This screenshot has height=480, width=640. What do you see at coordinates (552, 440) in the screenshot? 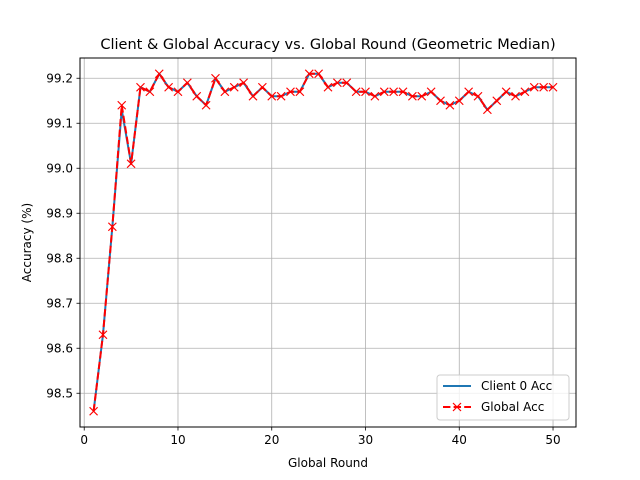
I see `x-tick-label: 50` at bounding box center [552, 440].